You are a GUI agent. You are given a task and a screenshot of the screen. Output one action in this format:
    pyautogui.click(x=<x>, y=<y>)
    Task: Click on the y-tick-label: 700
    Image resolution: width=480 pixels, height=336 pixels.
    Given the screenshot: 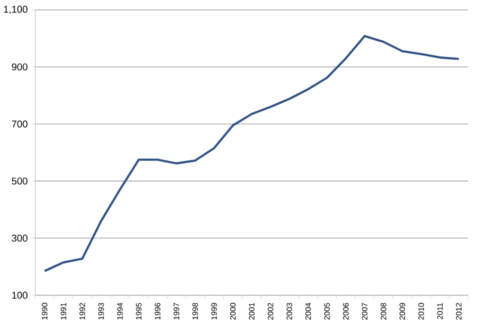 What is the action you would take?
    pyautogui.click(x=20, y=124)
    